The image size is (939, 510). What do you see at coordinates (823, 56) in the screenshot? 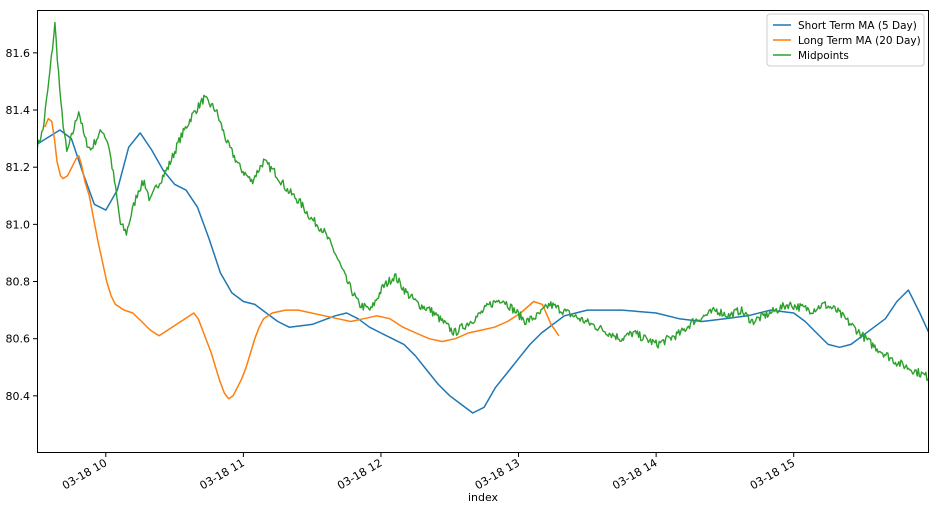
I see `legend-entry: Midpoints` at bounding box center [823, 56].